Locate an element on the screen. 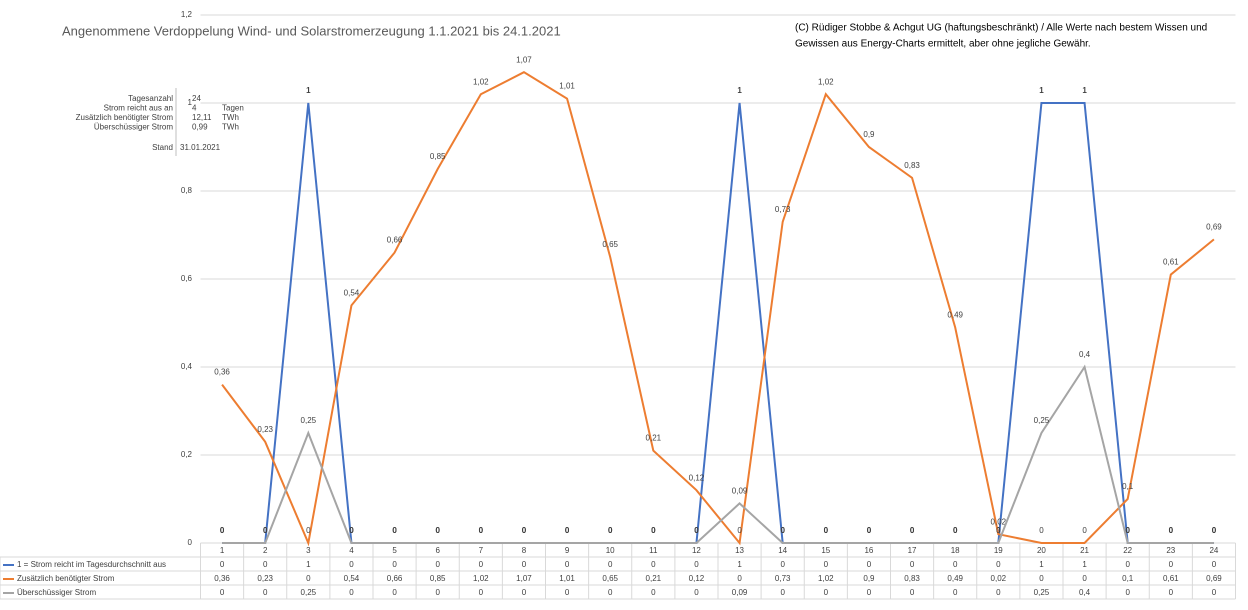 The image size is (1248, 610). x-tick-label: 21 is located at coordinates (1084, 550).